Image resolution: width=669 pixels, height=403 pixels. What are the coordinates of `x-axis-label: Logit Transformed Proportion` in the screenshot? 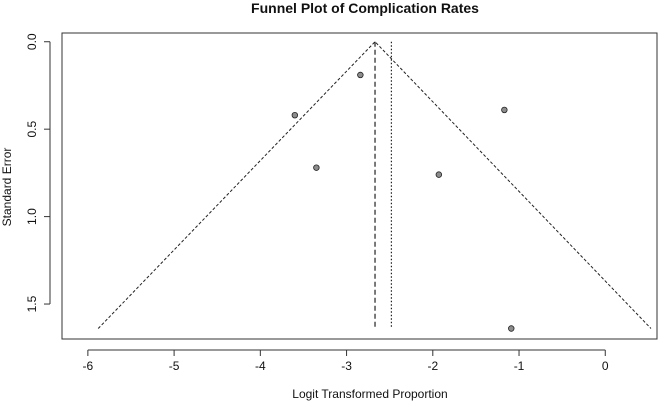 It's located at (369, 394).